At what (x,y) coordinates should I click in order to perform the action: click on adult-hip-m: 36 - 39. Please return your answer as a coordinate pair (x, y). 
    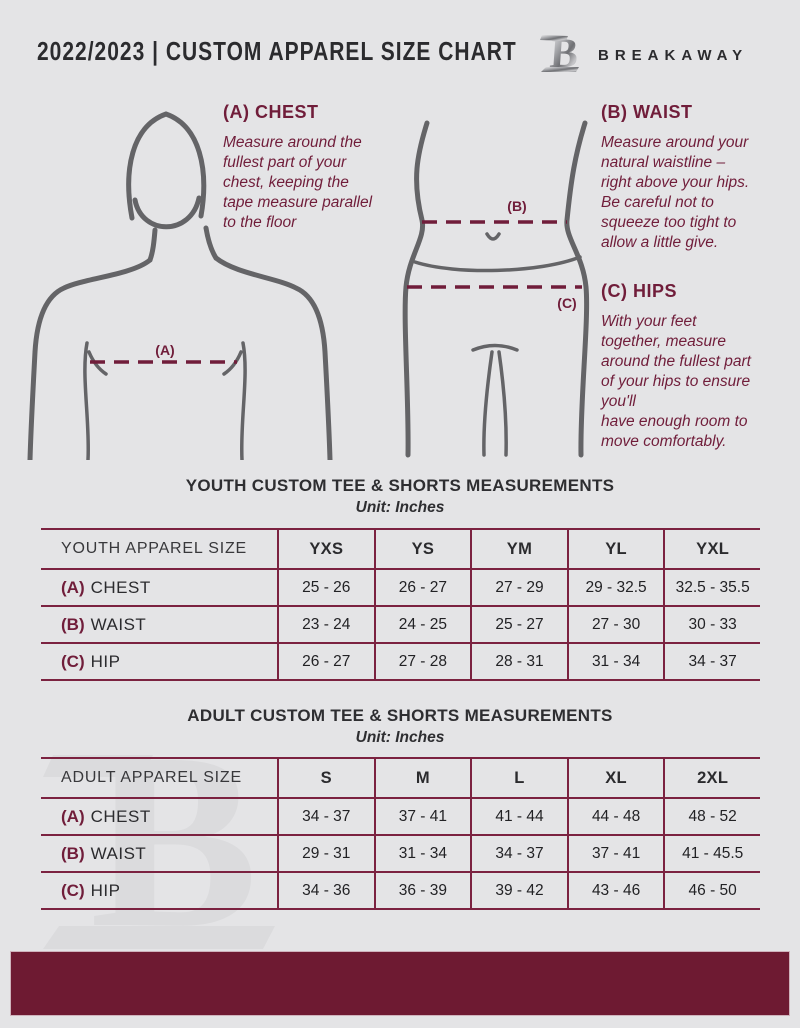
    Looking at the image, I should click on (422, 890).